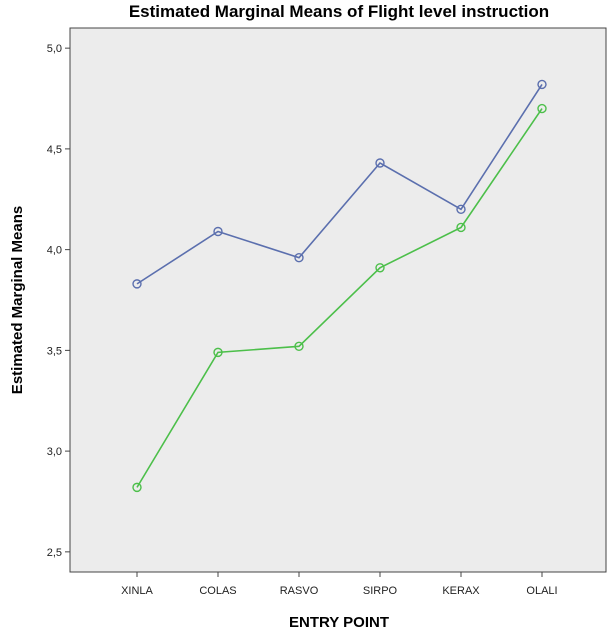 Image resolution: width=609 pixels, height=634 pixels. What do you see at coordinates (380, 591) in the screenshot?
I see `x-tick-label: SIRPO` at bounding box center [380, 591].